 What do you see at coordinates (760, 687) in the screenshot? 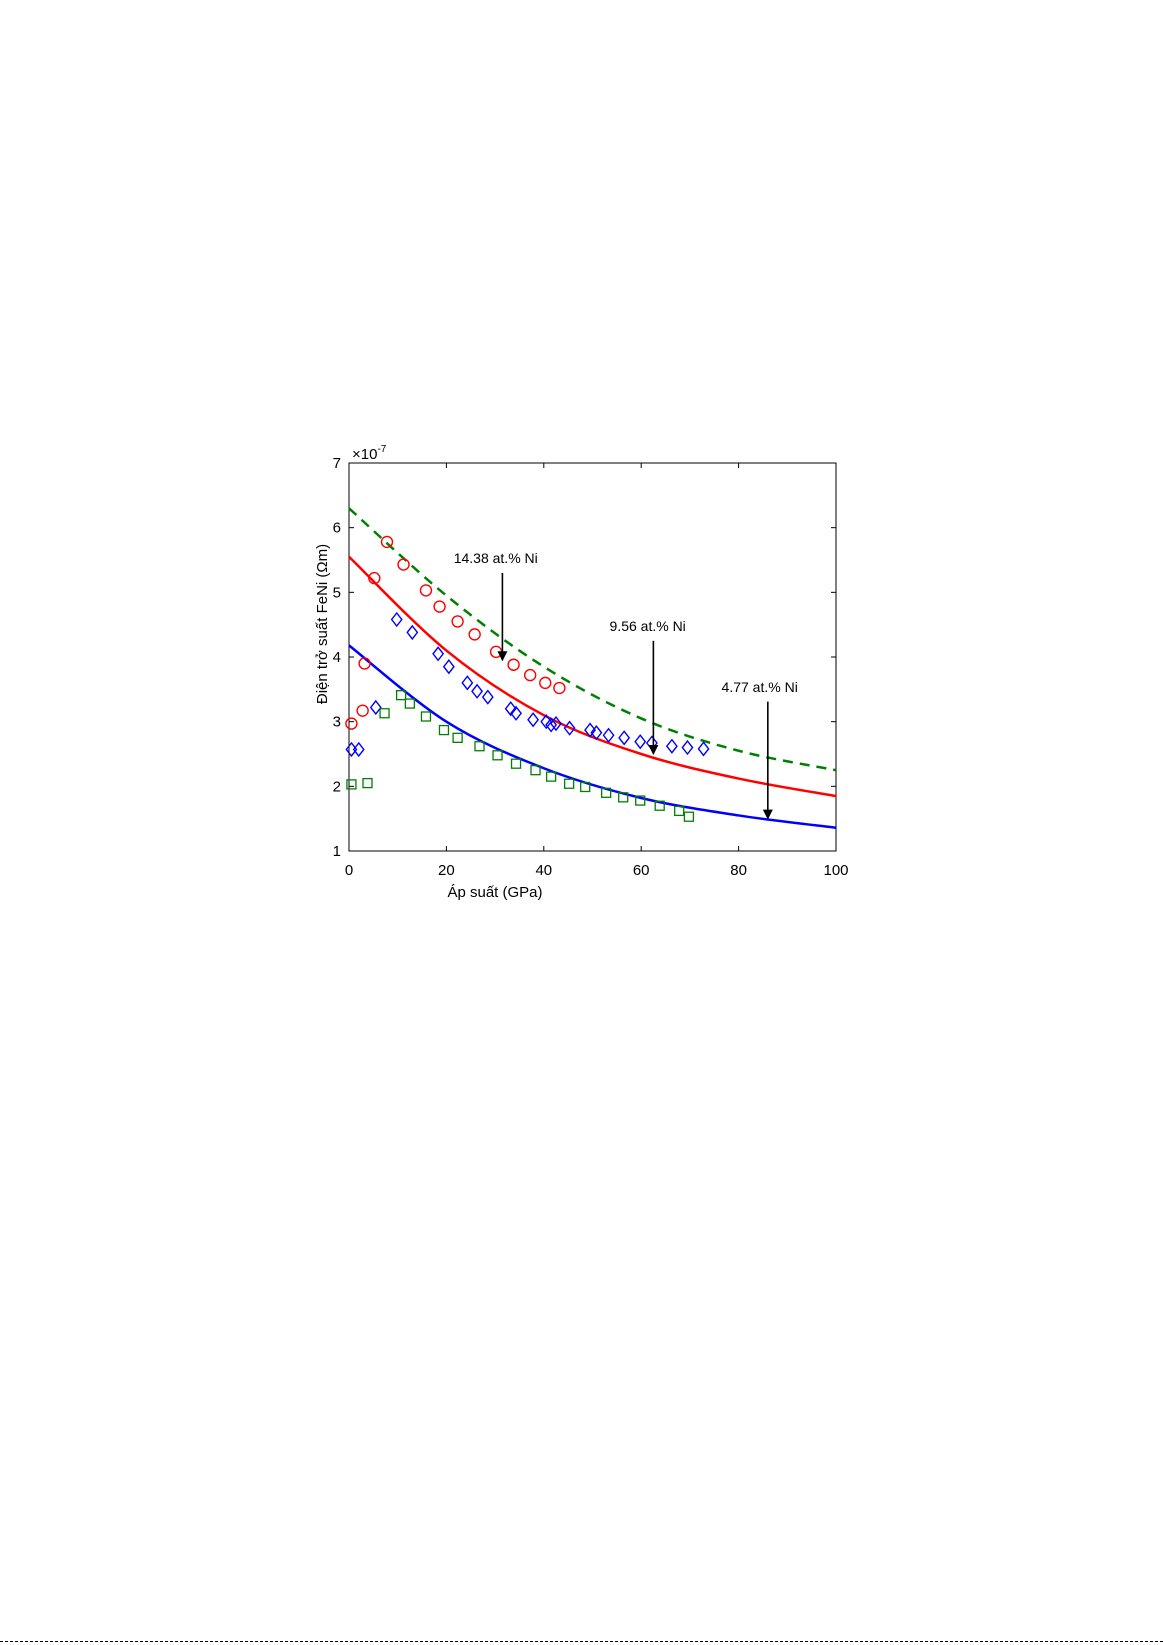
I see `annotation-label: 4.77 at.% Ni` at bounding box center [760, 687].